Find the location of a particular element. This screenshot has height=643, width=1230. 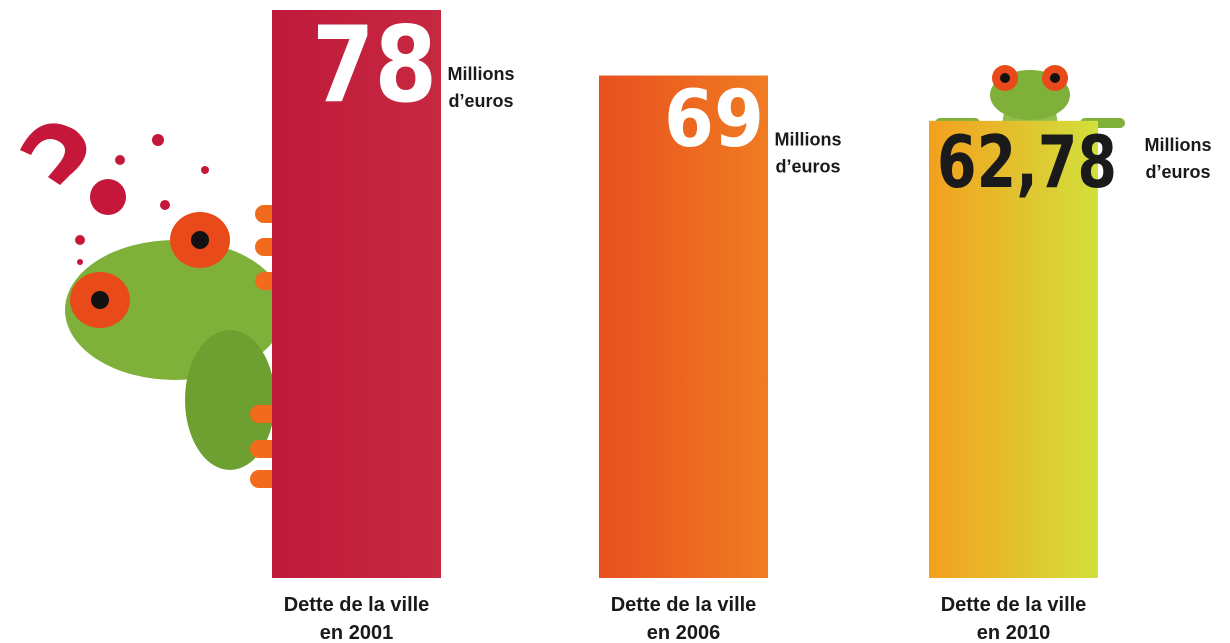

question-marks is located at coordinates (114, 194).